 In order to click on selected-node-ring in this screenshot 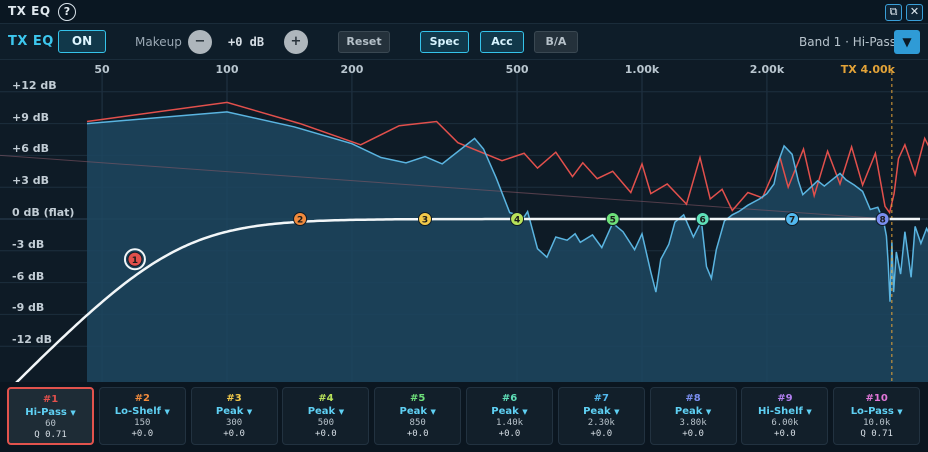, I will do `click(134, 259)`.